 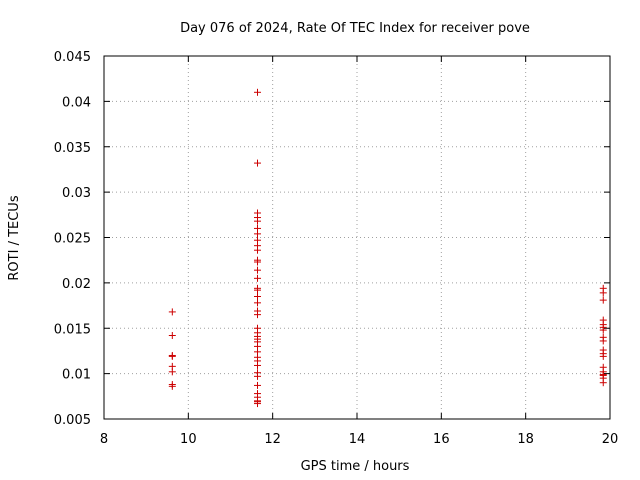 What do you see at coordinates (76, 193) in the screenshot?
I see `y-tick-label: 0.03` at bounding box center [76, 193].